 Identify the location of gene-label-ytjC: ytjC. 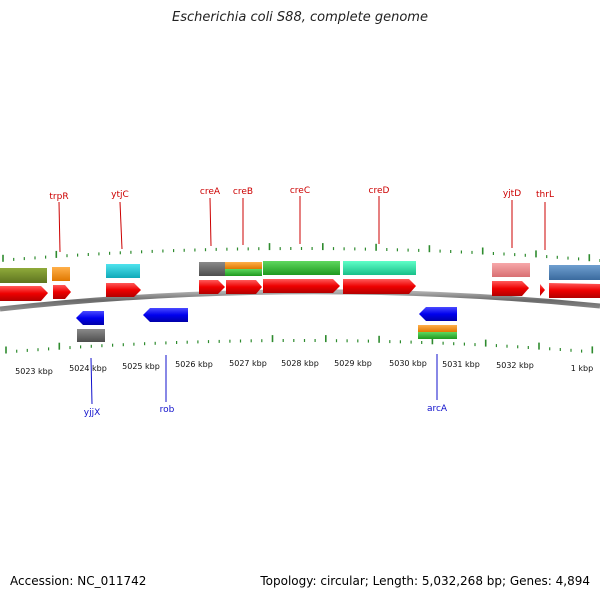
(120, 195).